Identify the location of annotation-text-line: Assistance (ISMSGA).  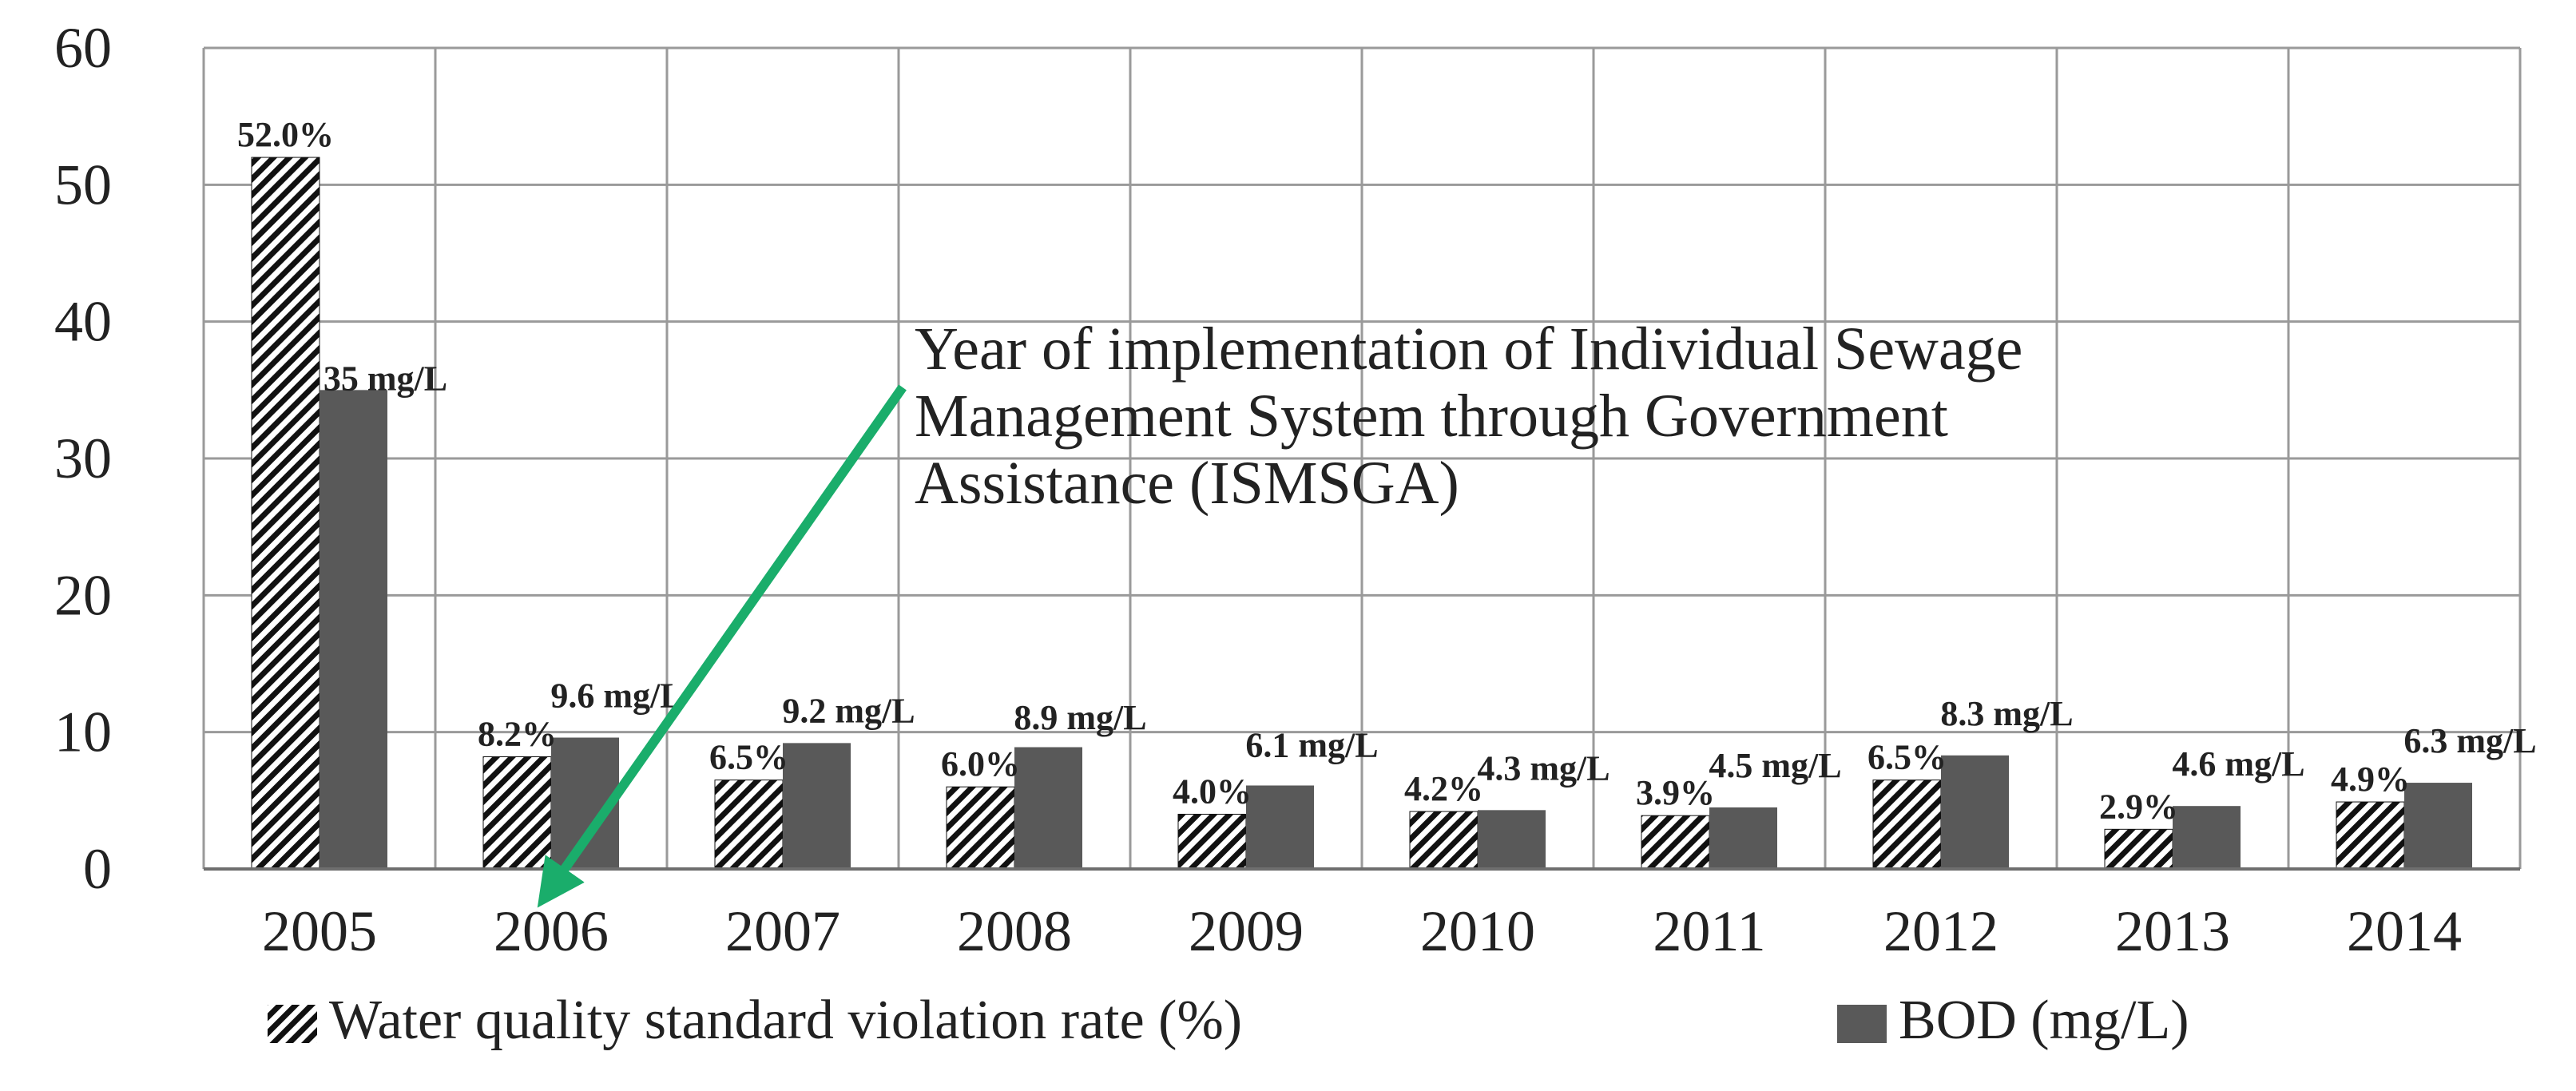
(1187, 483).